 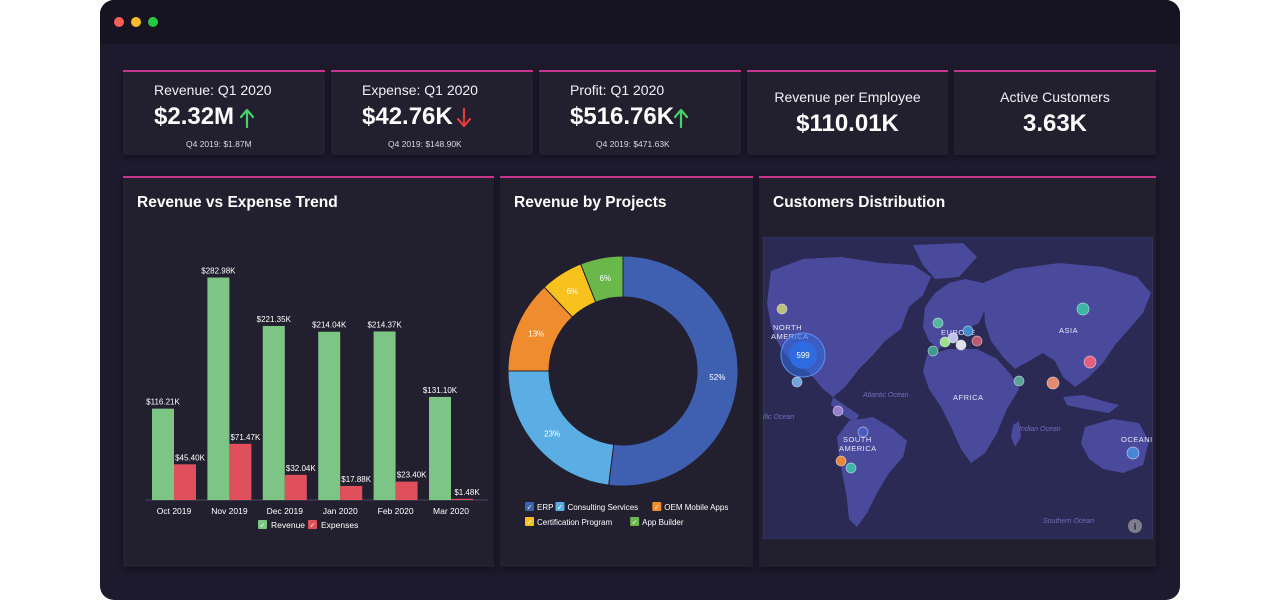 I want to click on legend-label: OEM Mobile Apps, so click(x=696, y=507).